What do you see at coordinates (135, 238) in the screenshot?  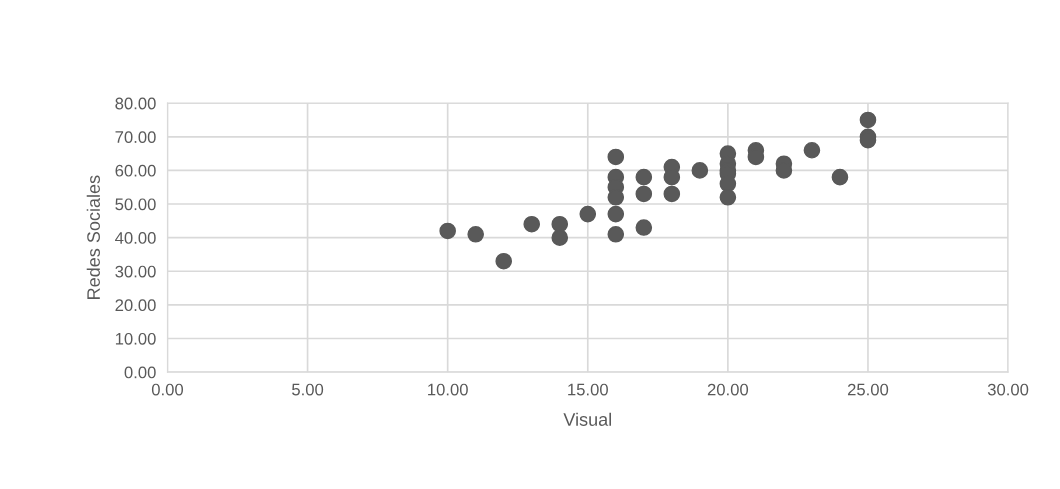 I see `y-tick-label: 40.00` at bounding box center [135, 238].